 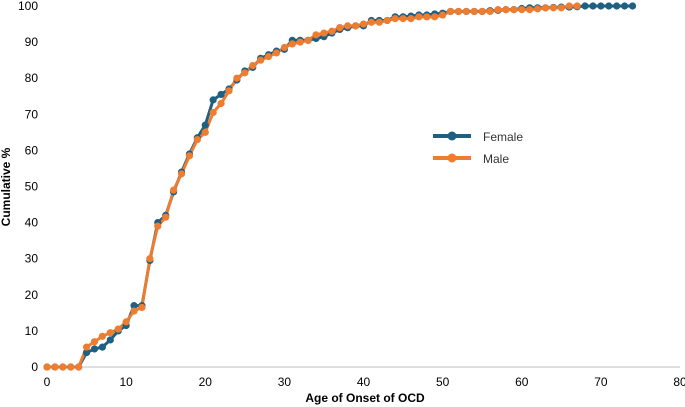 What do you see at coordinates (496, 159) in the screenshot?
I see `legend-label-male: Male` at bounding box center [496, 159].